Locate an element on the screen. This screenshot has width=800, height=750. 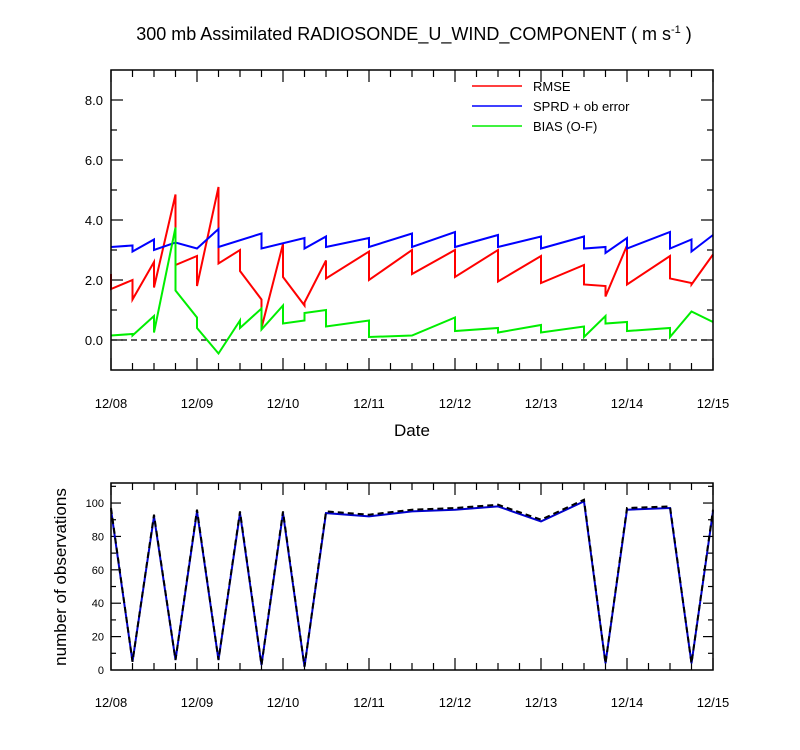
y-tick-label: 40 is located at coordinates (98, 604).